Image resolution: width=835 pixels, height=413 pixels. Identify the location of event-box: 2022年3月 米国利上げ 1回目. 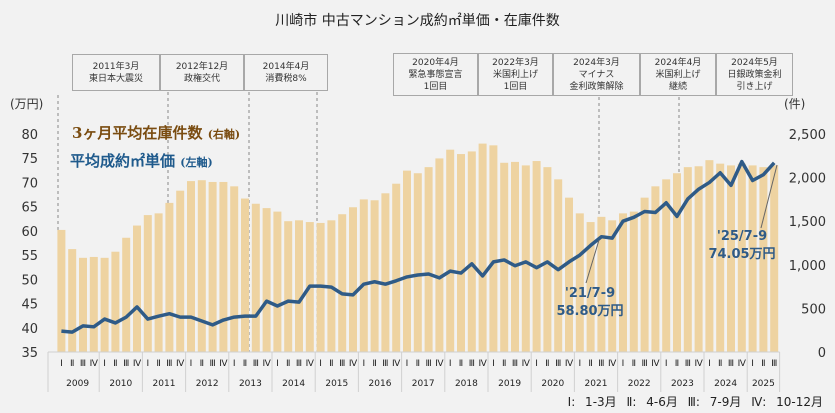
(515, 74).